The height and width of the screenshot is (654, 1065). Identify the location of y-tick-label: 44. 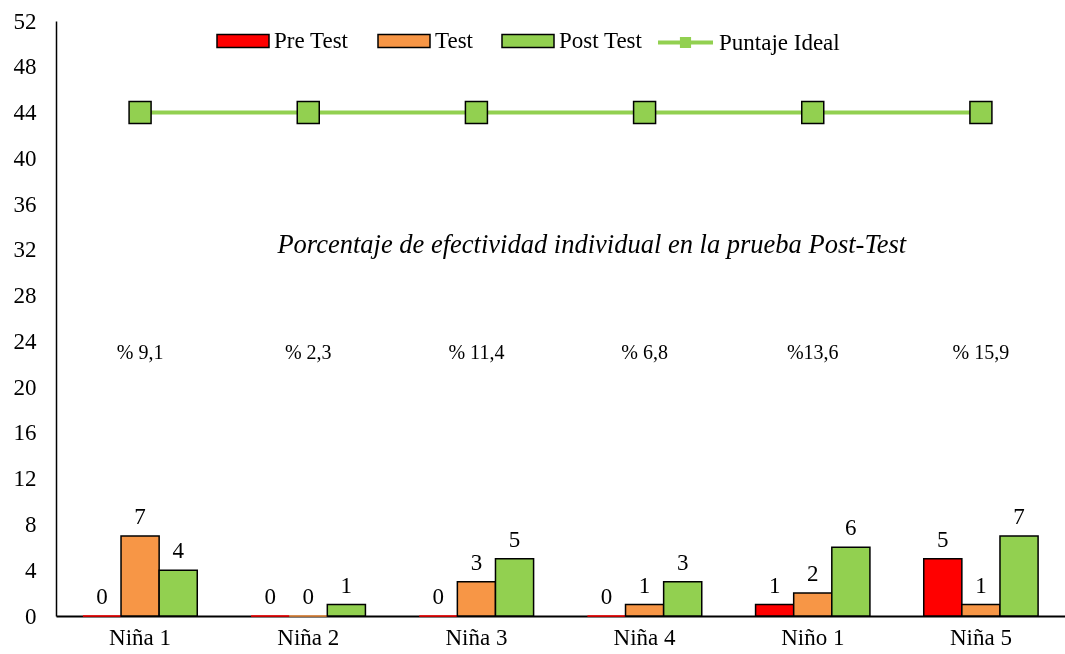
(25, 113).